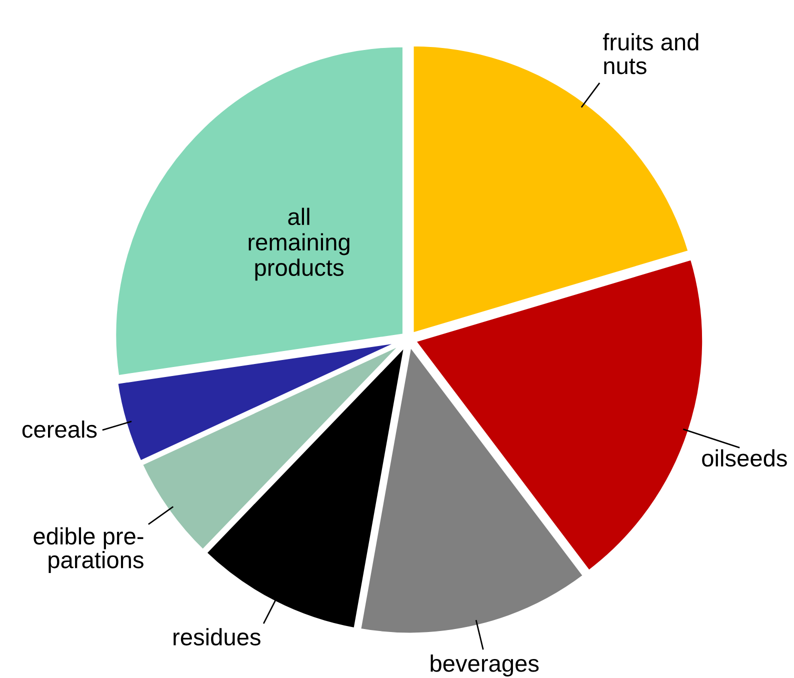 This screenshot has height=678, width=794. I want to click on slice-label: beverages, so click(484, 665).